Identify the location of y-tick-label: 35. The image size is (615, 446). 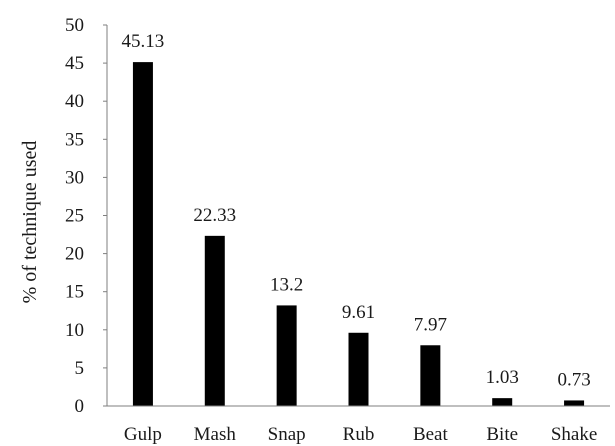
(74, 139).